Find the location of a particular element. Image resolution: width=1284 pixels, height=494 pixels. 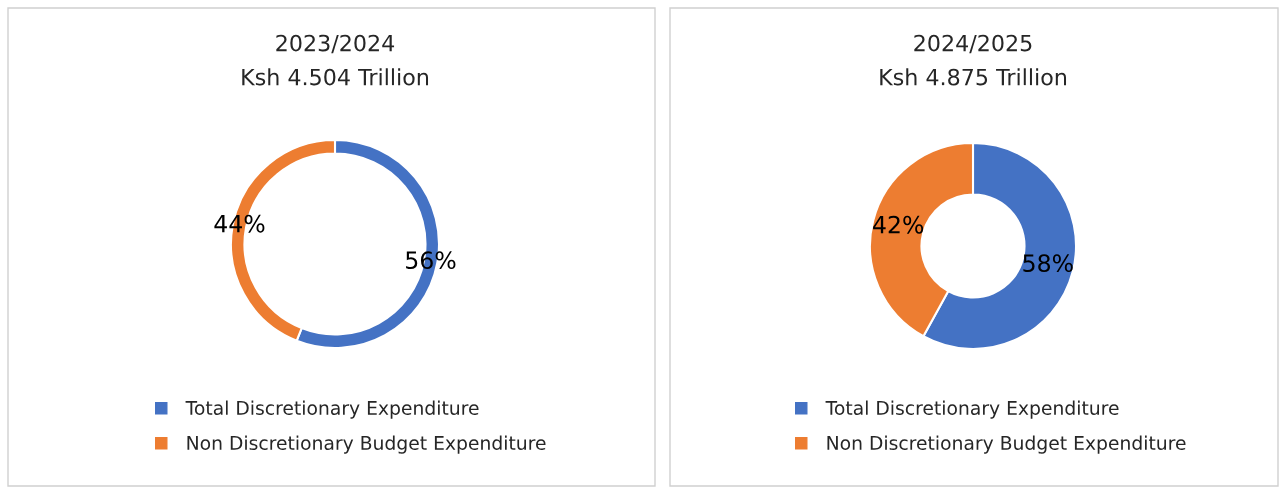

chart-subtitle: Ksh 4.875 Trillion is located at coordinates (973, 77).